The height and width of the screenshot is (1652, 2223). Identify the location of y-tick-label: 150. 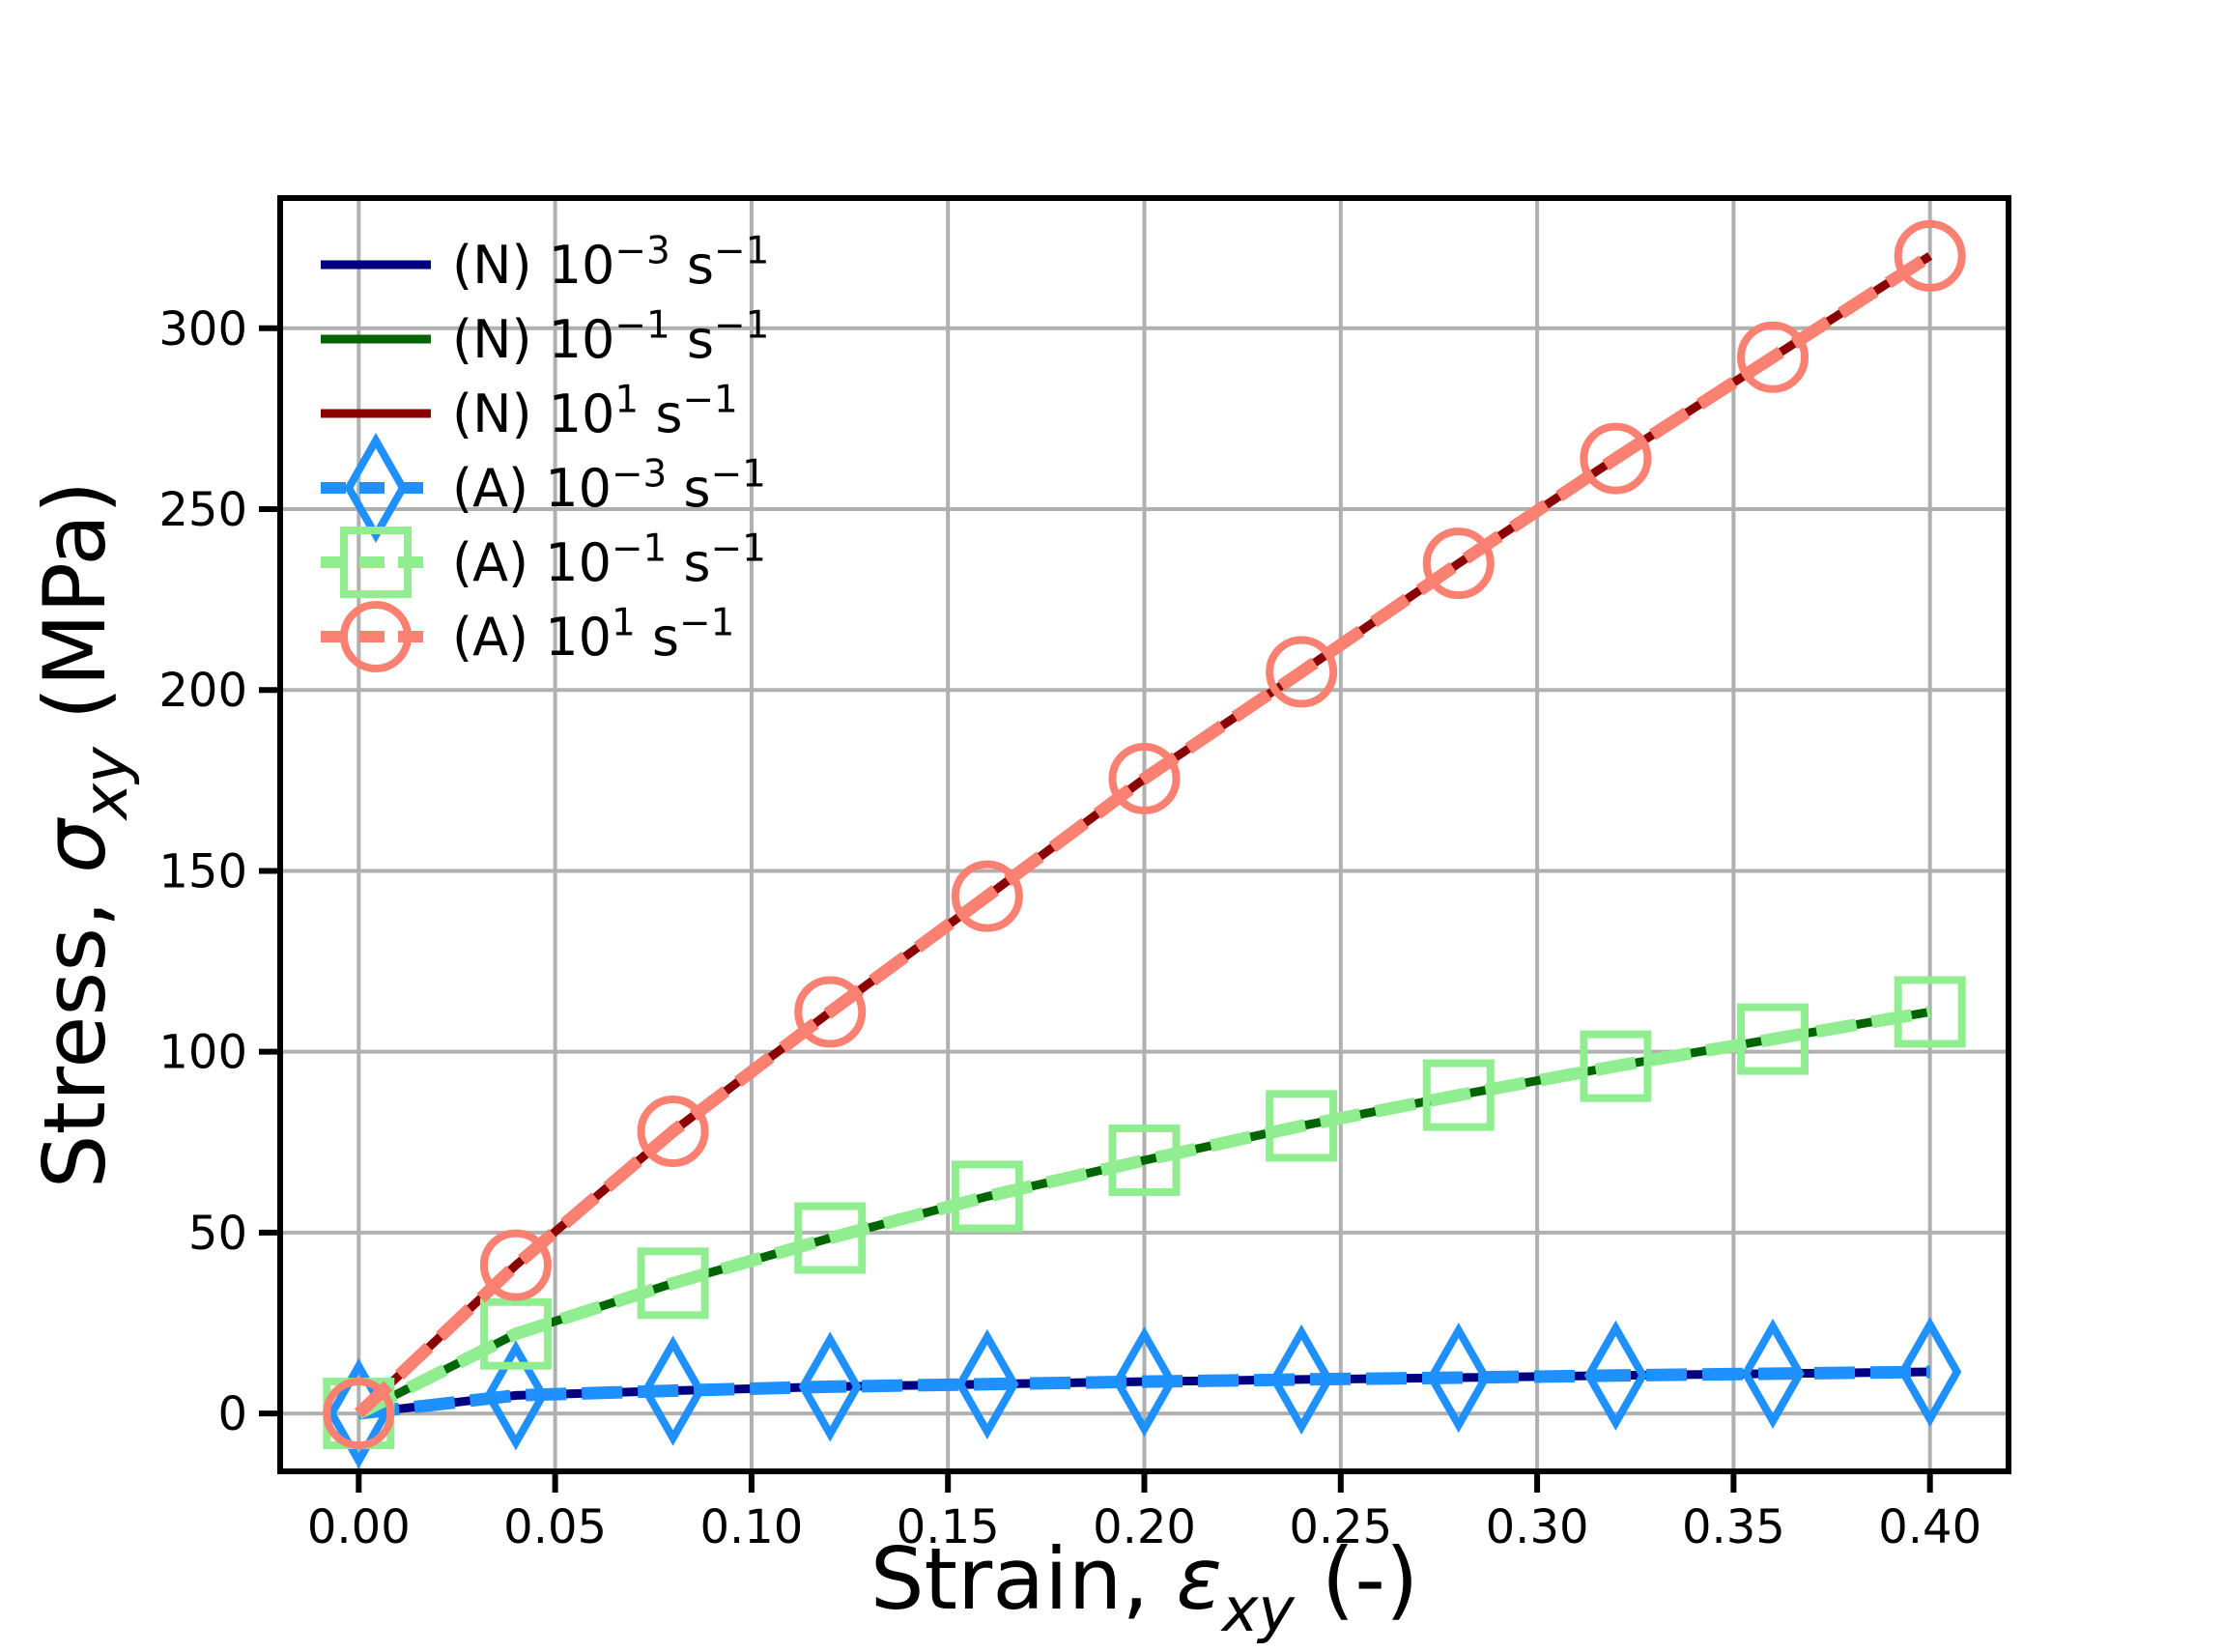
(203, 871).